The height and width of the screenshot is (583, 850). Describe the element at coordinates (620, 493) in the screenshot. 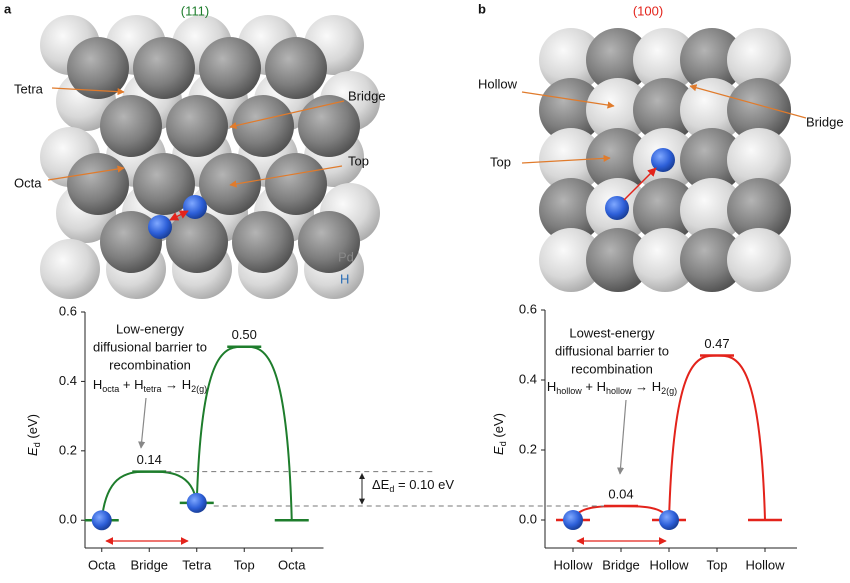

I see `value-label: 0.04` at that location.